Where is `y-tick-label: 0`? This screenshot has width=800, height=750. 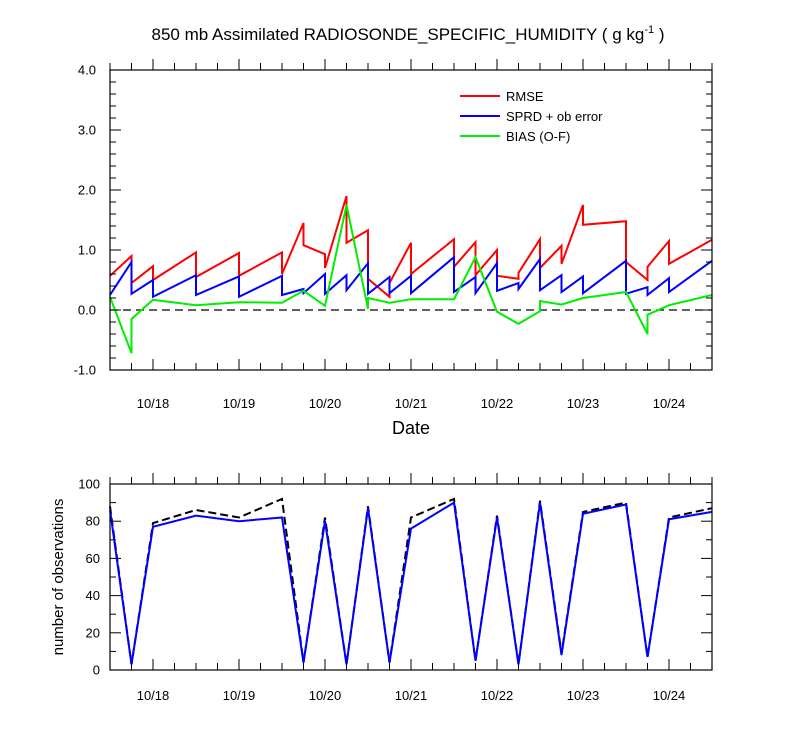 y-tick-label: 0 is located at coordinates (96, 670).